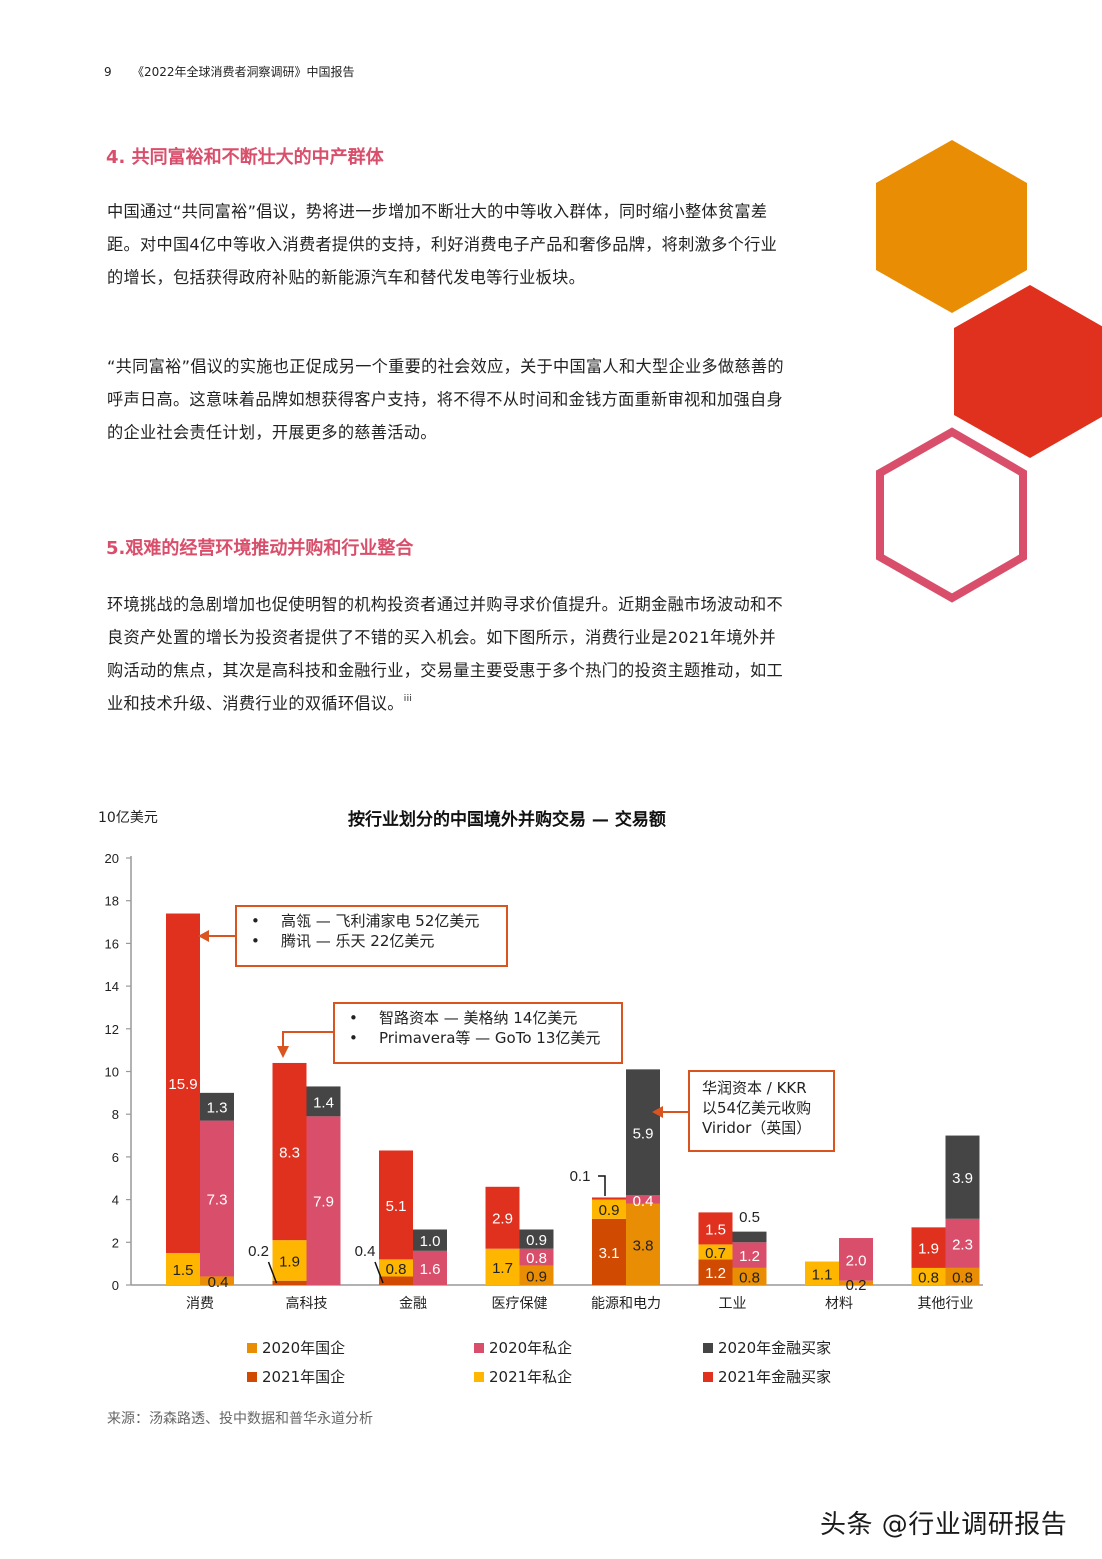 The width and height of the screenshot is (1102, 1559). What do you see at coordinates (480, 1038) in the screenshot?
I see `callout-hightech-line-2: Primavera等 — GoTo 13亿美元` at bounding box center [480, 1038].